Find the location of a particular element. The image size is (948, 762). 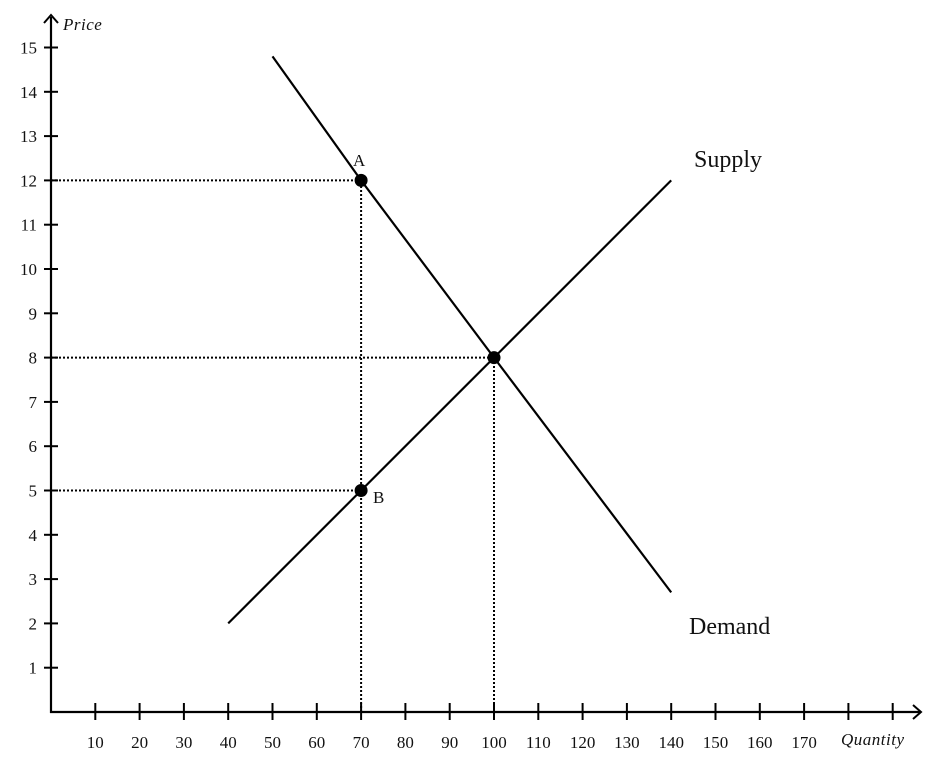

x-tick-label: 20 is located at coordinates (139, 742).